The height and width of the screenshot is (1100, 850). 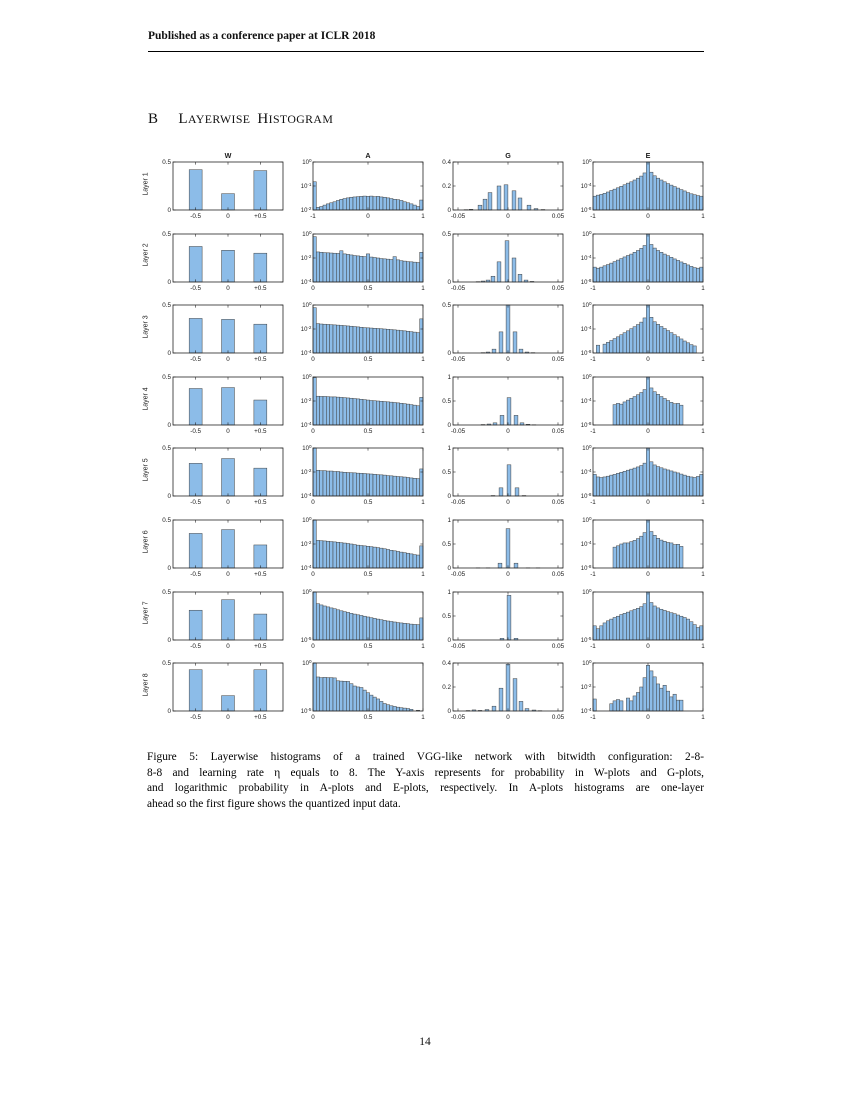 What do you see at coordinates (368, 288) in the screenshot?
I see `x-tick-label: 0.5` at bounding box center [368, 288].